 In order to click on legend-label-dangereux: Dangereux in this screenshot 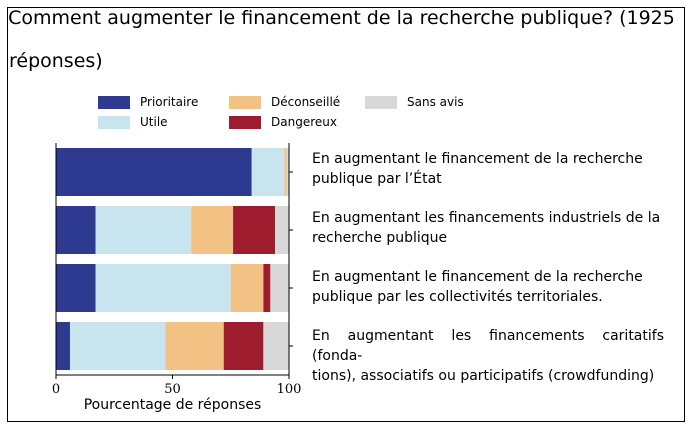, I will do `click(304, 122)`.